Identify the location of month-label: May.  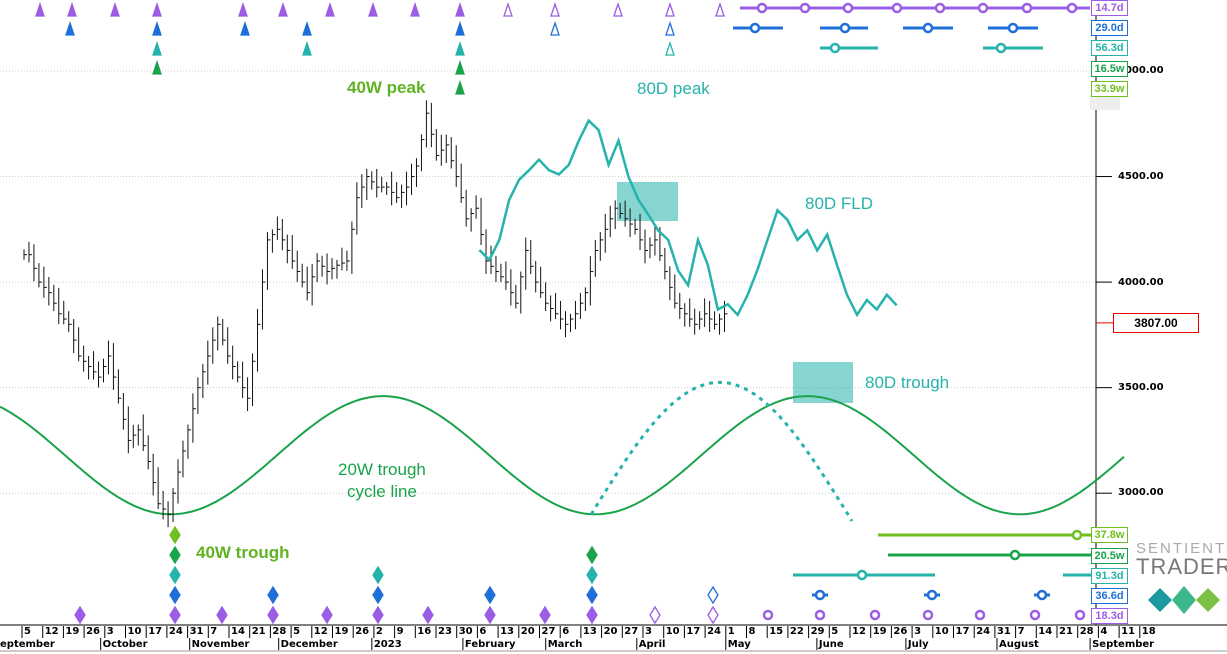
(739, 644).